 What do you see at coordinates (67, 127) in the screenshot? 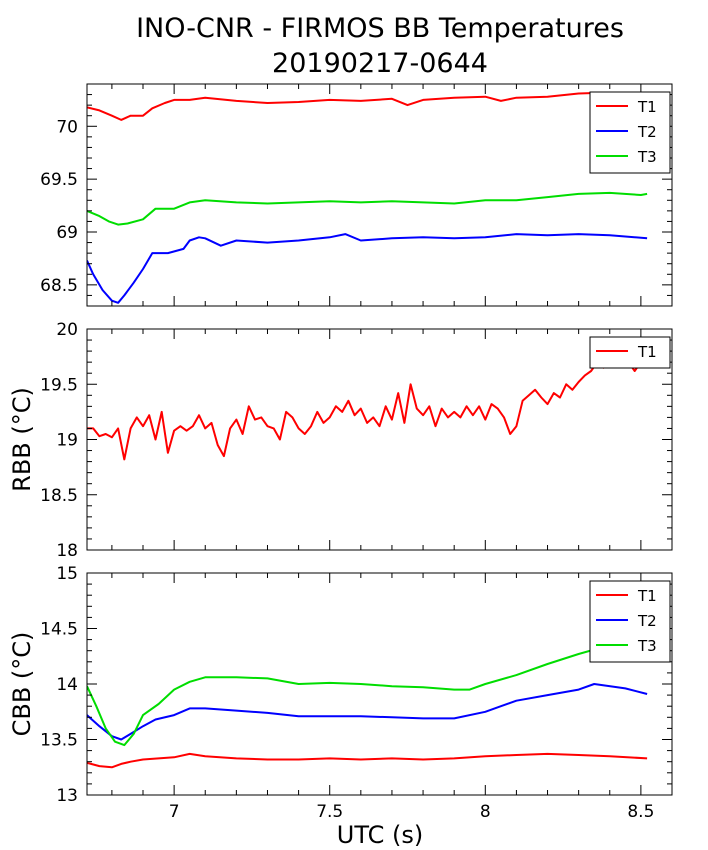
I see `y-tick-label: 70` at bounding box center [67, 127].